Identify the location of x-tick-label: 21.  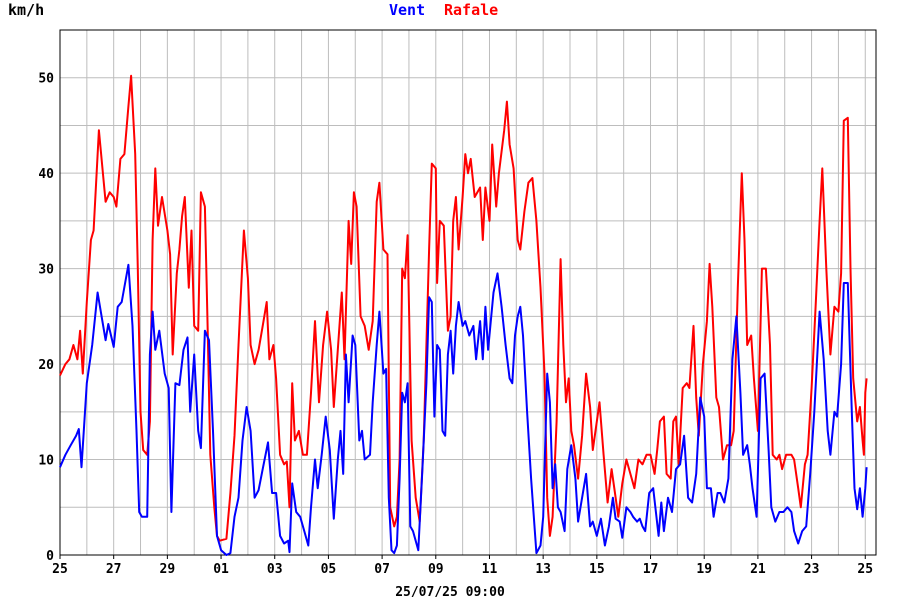
(758, 569).